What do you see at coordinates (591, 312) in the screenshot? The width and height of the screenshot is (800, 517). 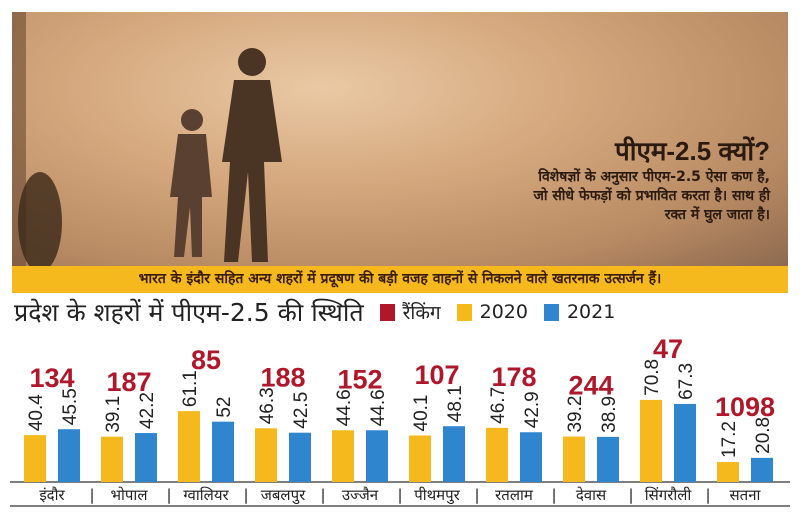 I see `legend-2021: 2021` at bounding box center [591, 312].